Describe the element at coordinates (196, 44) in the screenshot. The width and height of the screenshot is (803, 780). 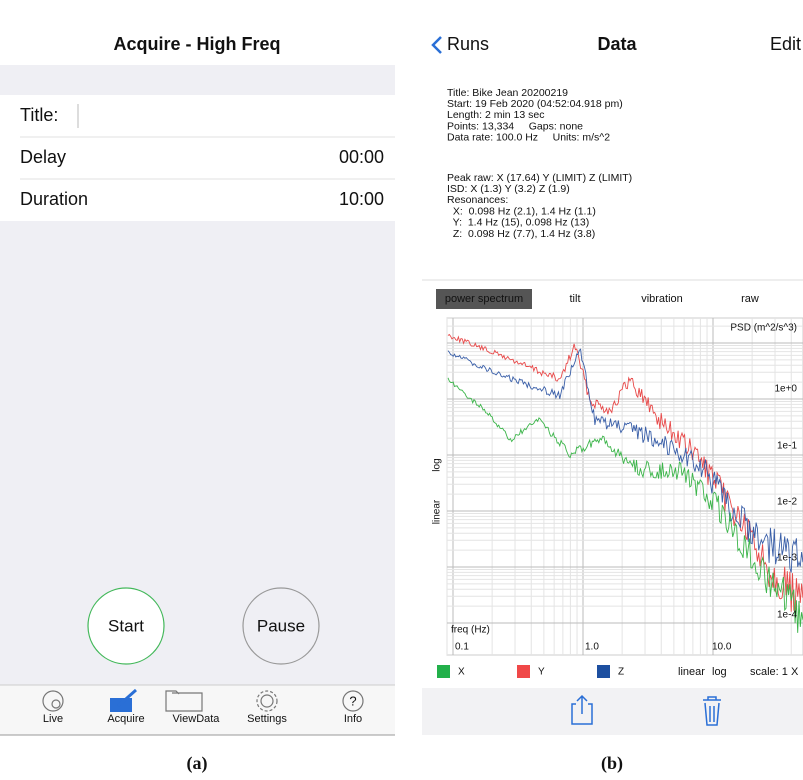
I see `screen-title: Acquire - High Freq` at that location.